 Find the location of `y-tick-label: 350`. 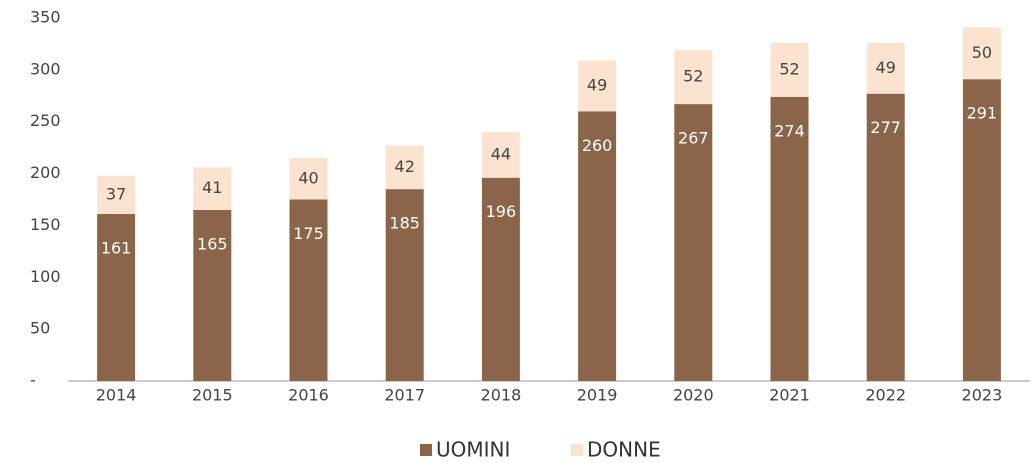

y-tick-label: 350 is located at coordinates (45, 17).